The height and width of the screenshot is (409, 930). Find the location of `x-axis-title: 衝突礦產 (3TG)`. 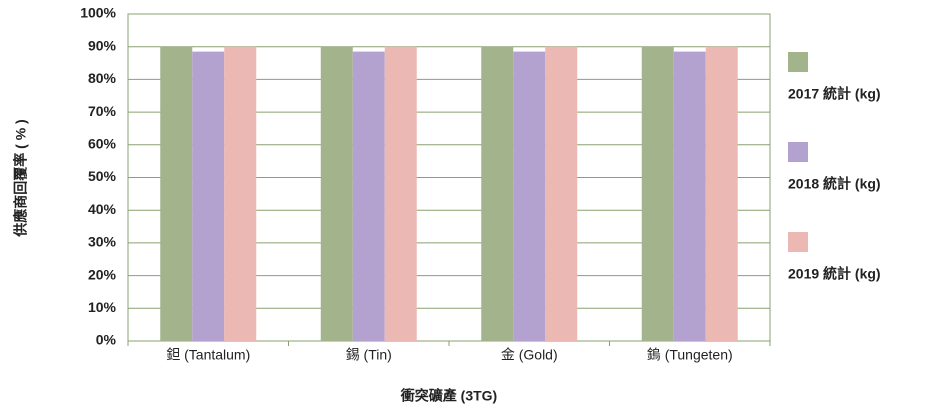

x-axis-title: 衝突礦產 (3TG) is located at coordinates (448, 396).